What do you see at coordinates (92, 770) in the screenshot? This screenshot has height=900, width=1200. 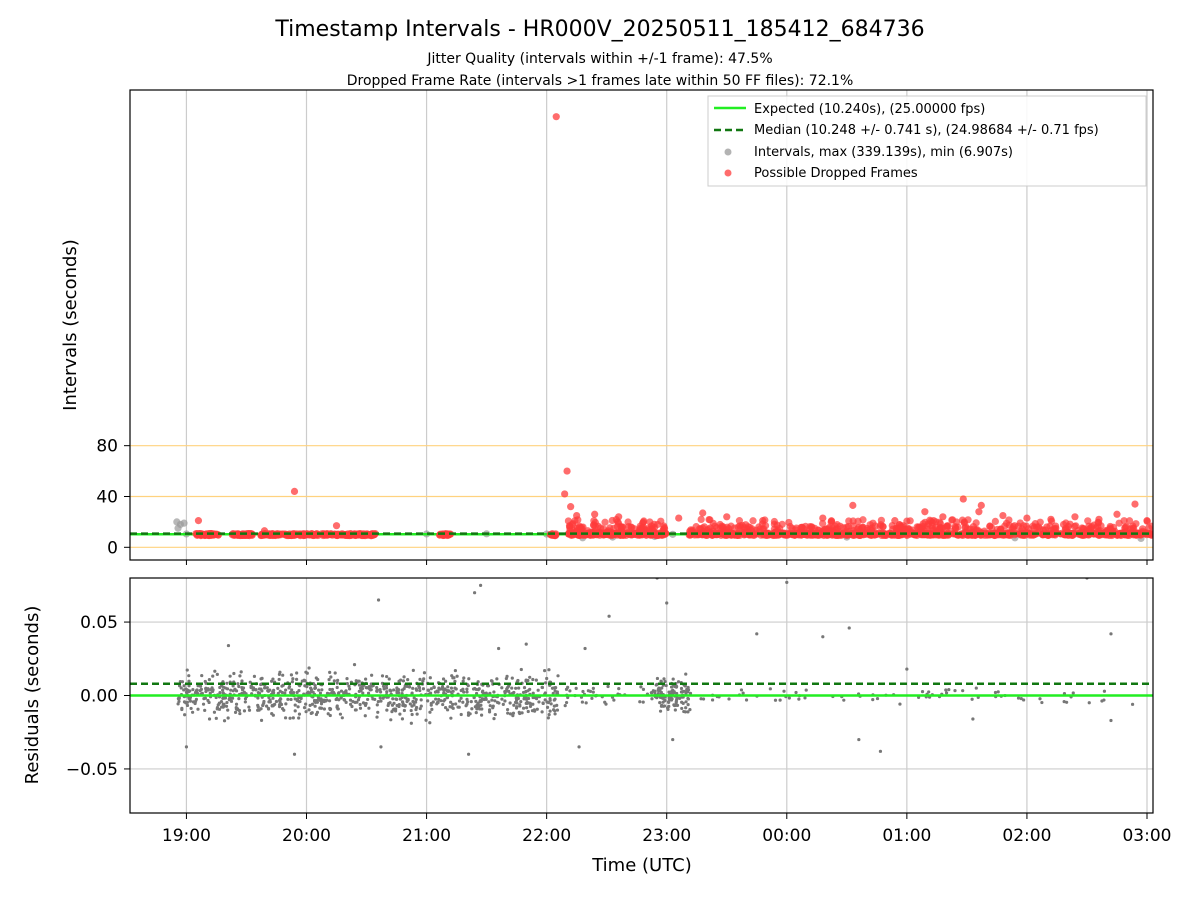 I see `bottom-ytick-label-2: −0.05` at bounding box center [92, 770].